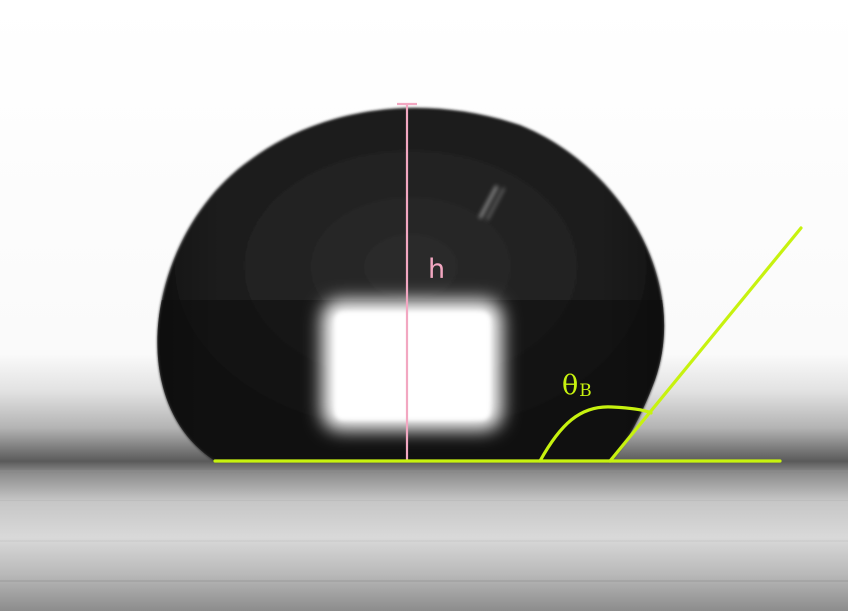 This screenshot has height=611, width=848. Describe the element at coordinates (570, 385) in the screenshot. I see `theta-symbol: θ` at that location.